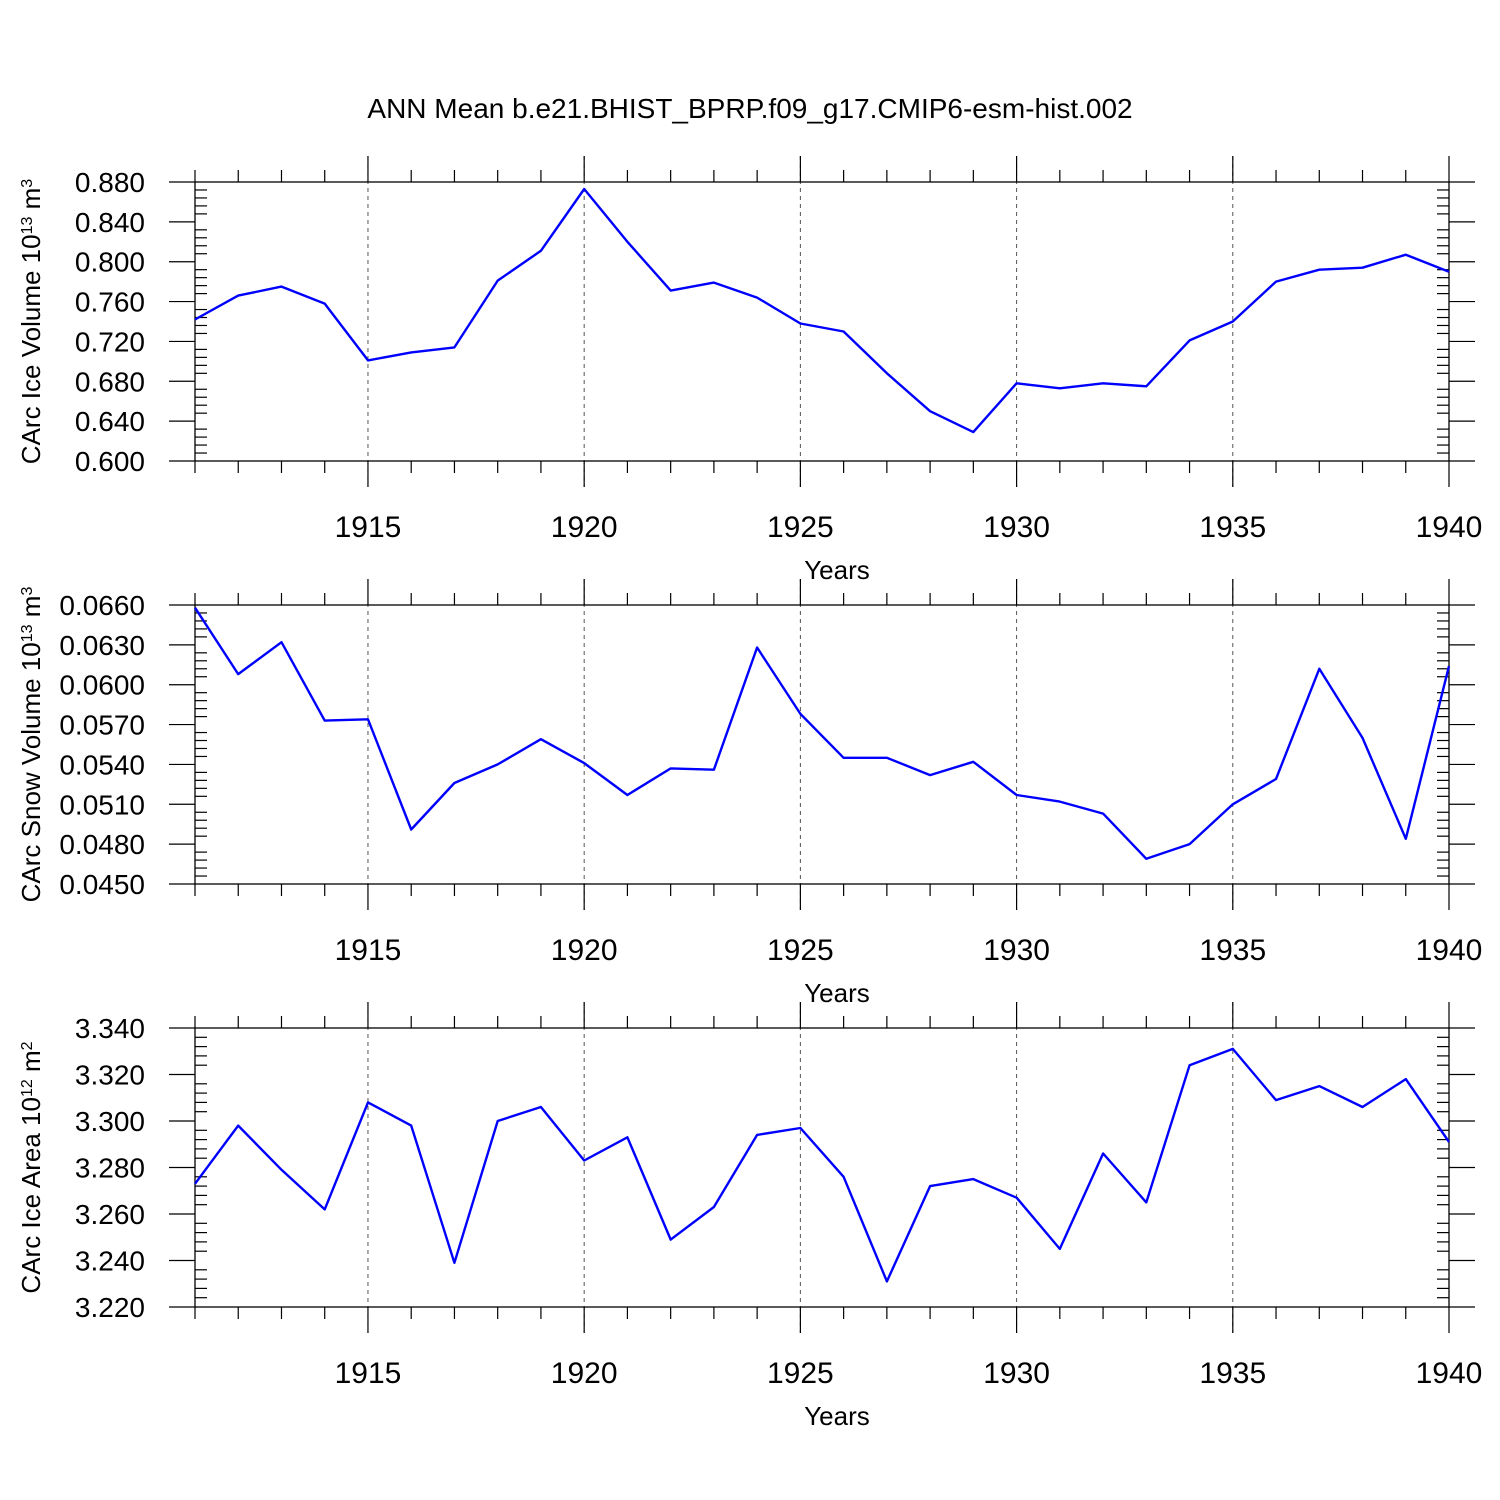 Image resolution: width=1500 pixels, height=1500 pixels. What do you see at coordinates (110, 461) in the screenshot?
I see `y-tick-label: 0.600` at bounding box center [110, 461].